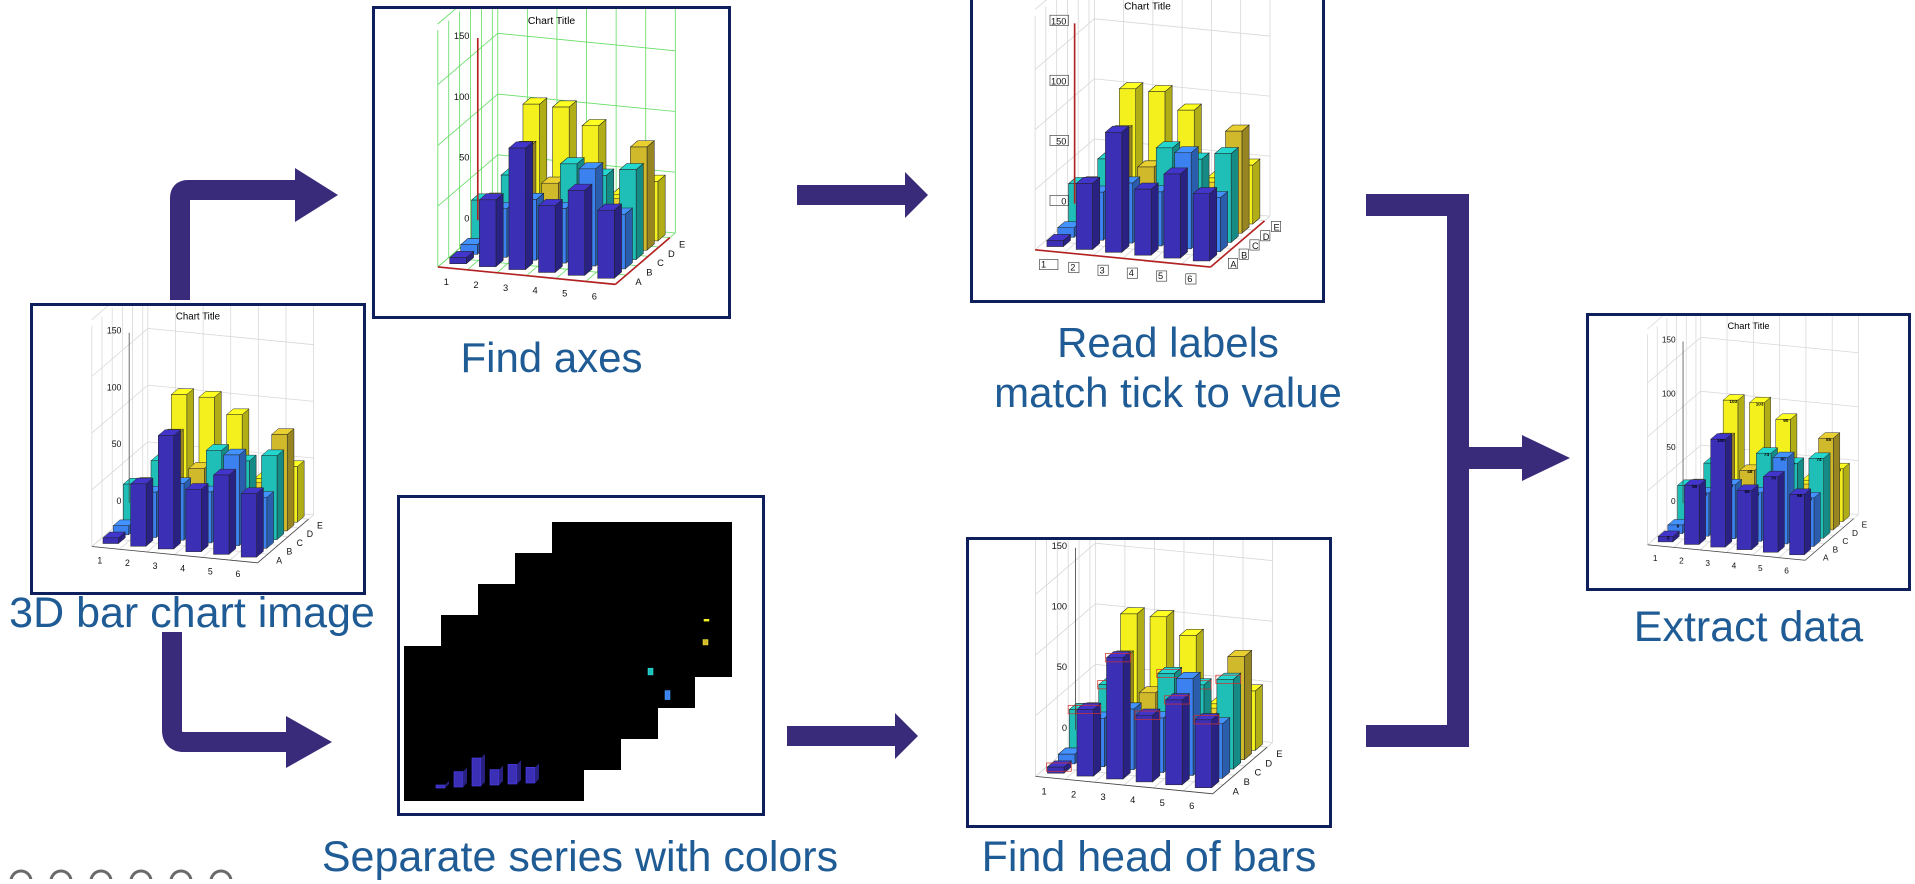 This screenshot has width=1915, height=884. What do you see at coordinates (906, 736) in the screenshot?
I see `arrowhead-separate-to-heads` at bounding box center [906, 736].